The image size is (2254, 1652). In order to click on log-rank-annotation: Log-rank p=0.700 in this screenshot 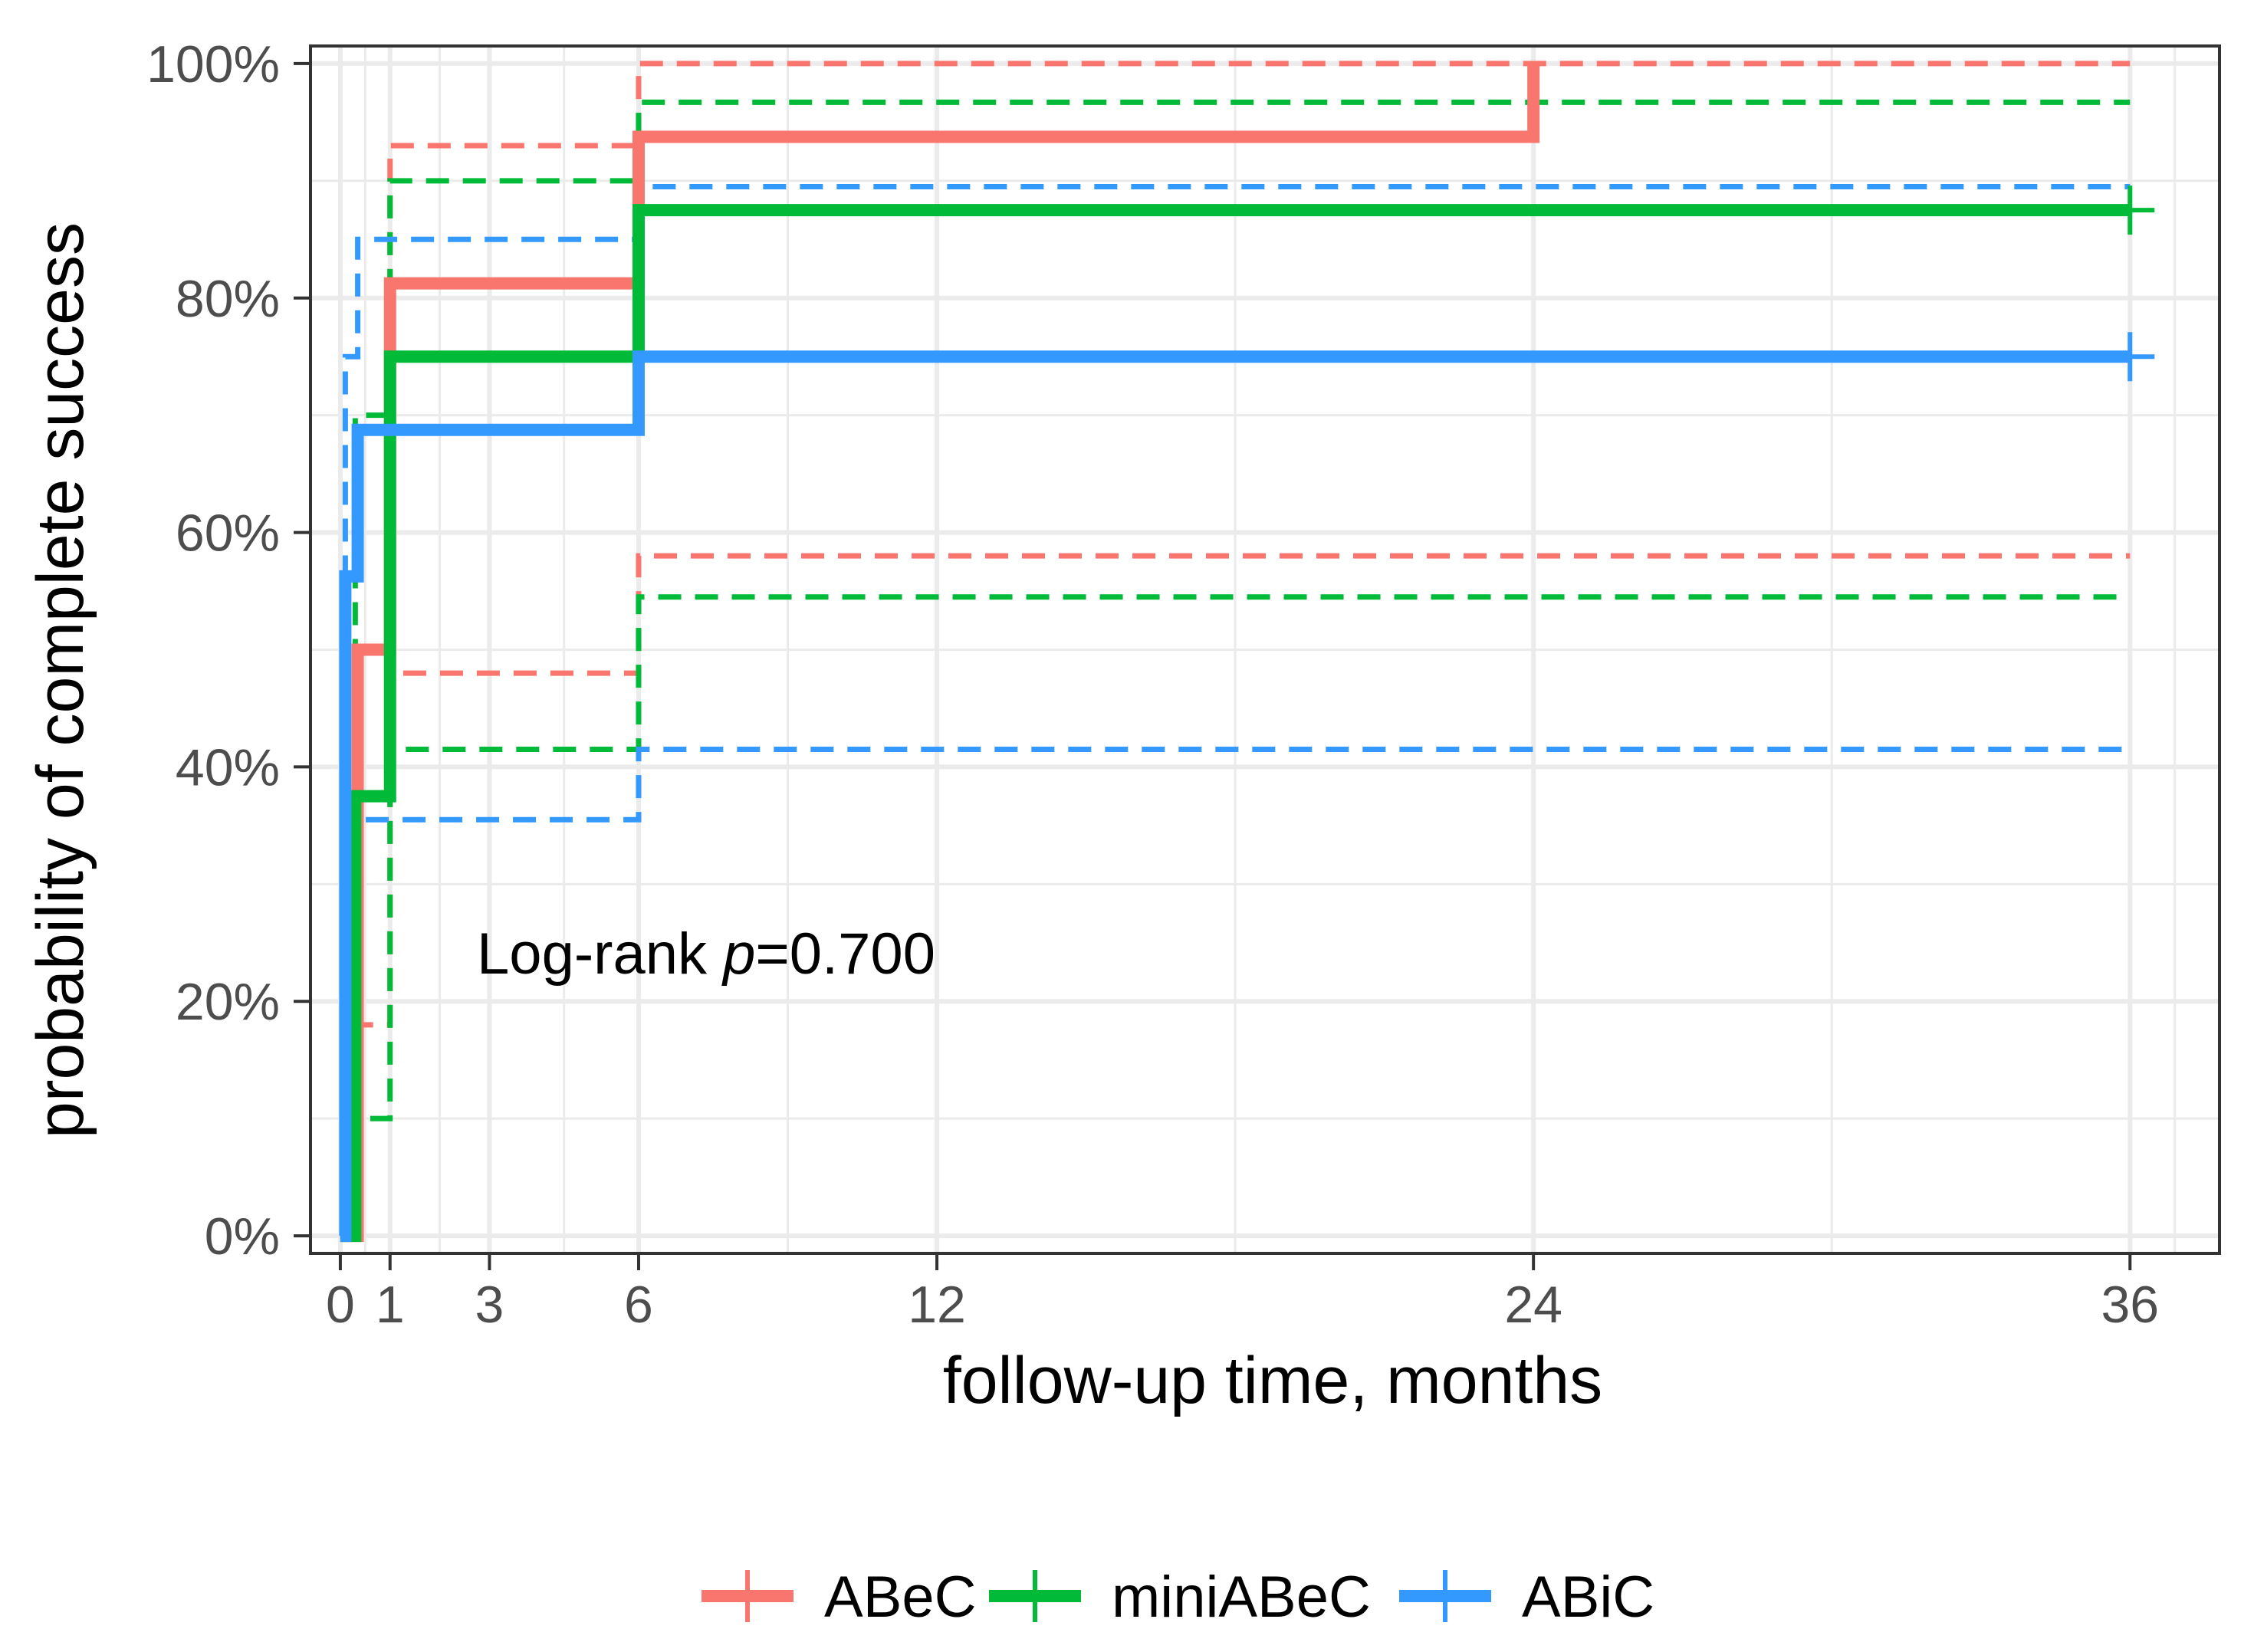, I will do `click(706, 954)`.